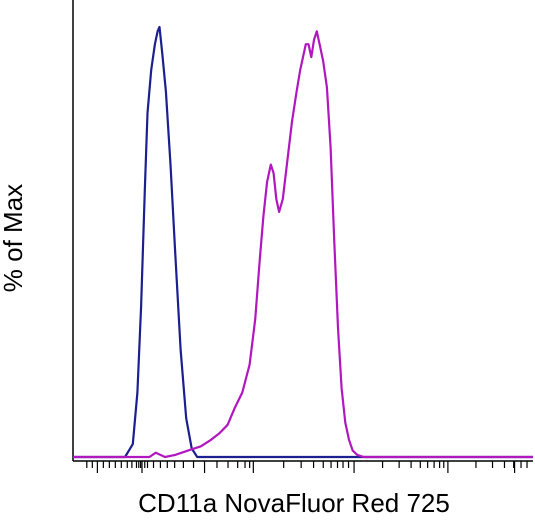  What do you see at coordinates (14, 238) in the screenshot?
I see `y-axis-label: % of Max` at bounding box center [14, 238].